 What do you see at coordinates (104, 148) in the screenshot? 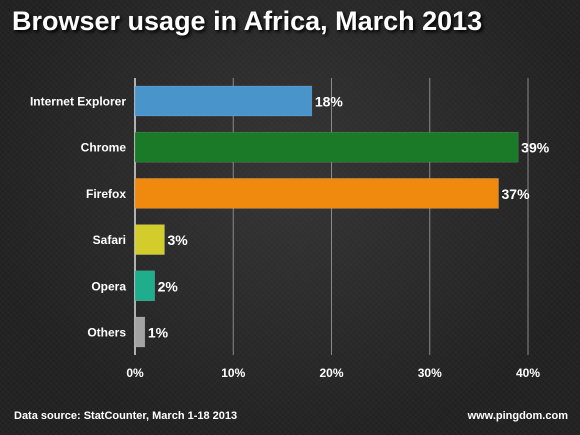
I see `category-label: Chrome` at bounding box center [104, 148].